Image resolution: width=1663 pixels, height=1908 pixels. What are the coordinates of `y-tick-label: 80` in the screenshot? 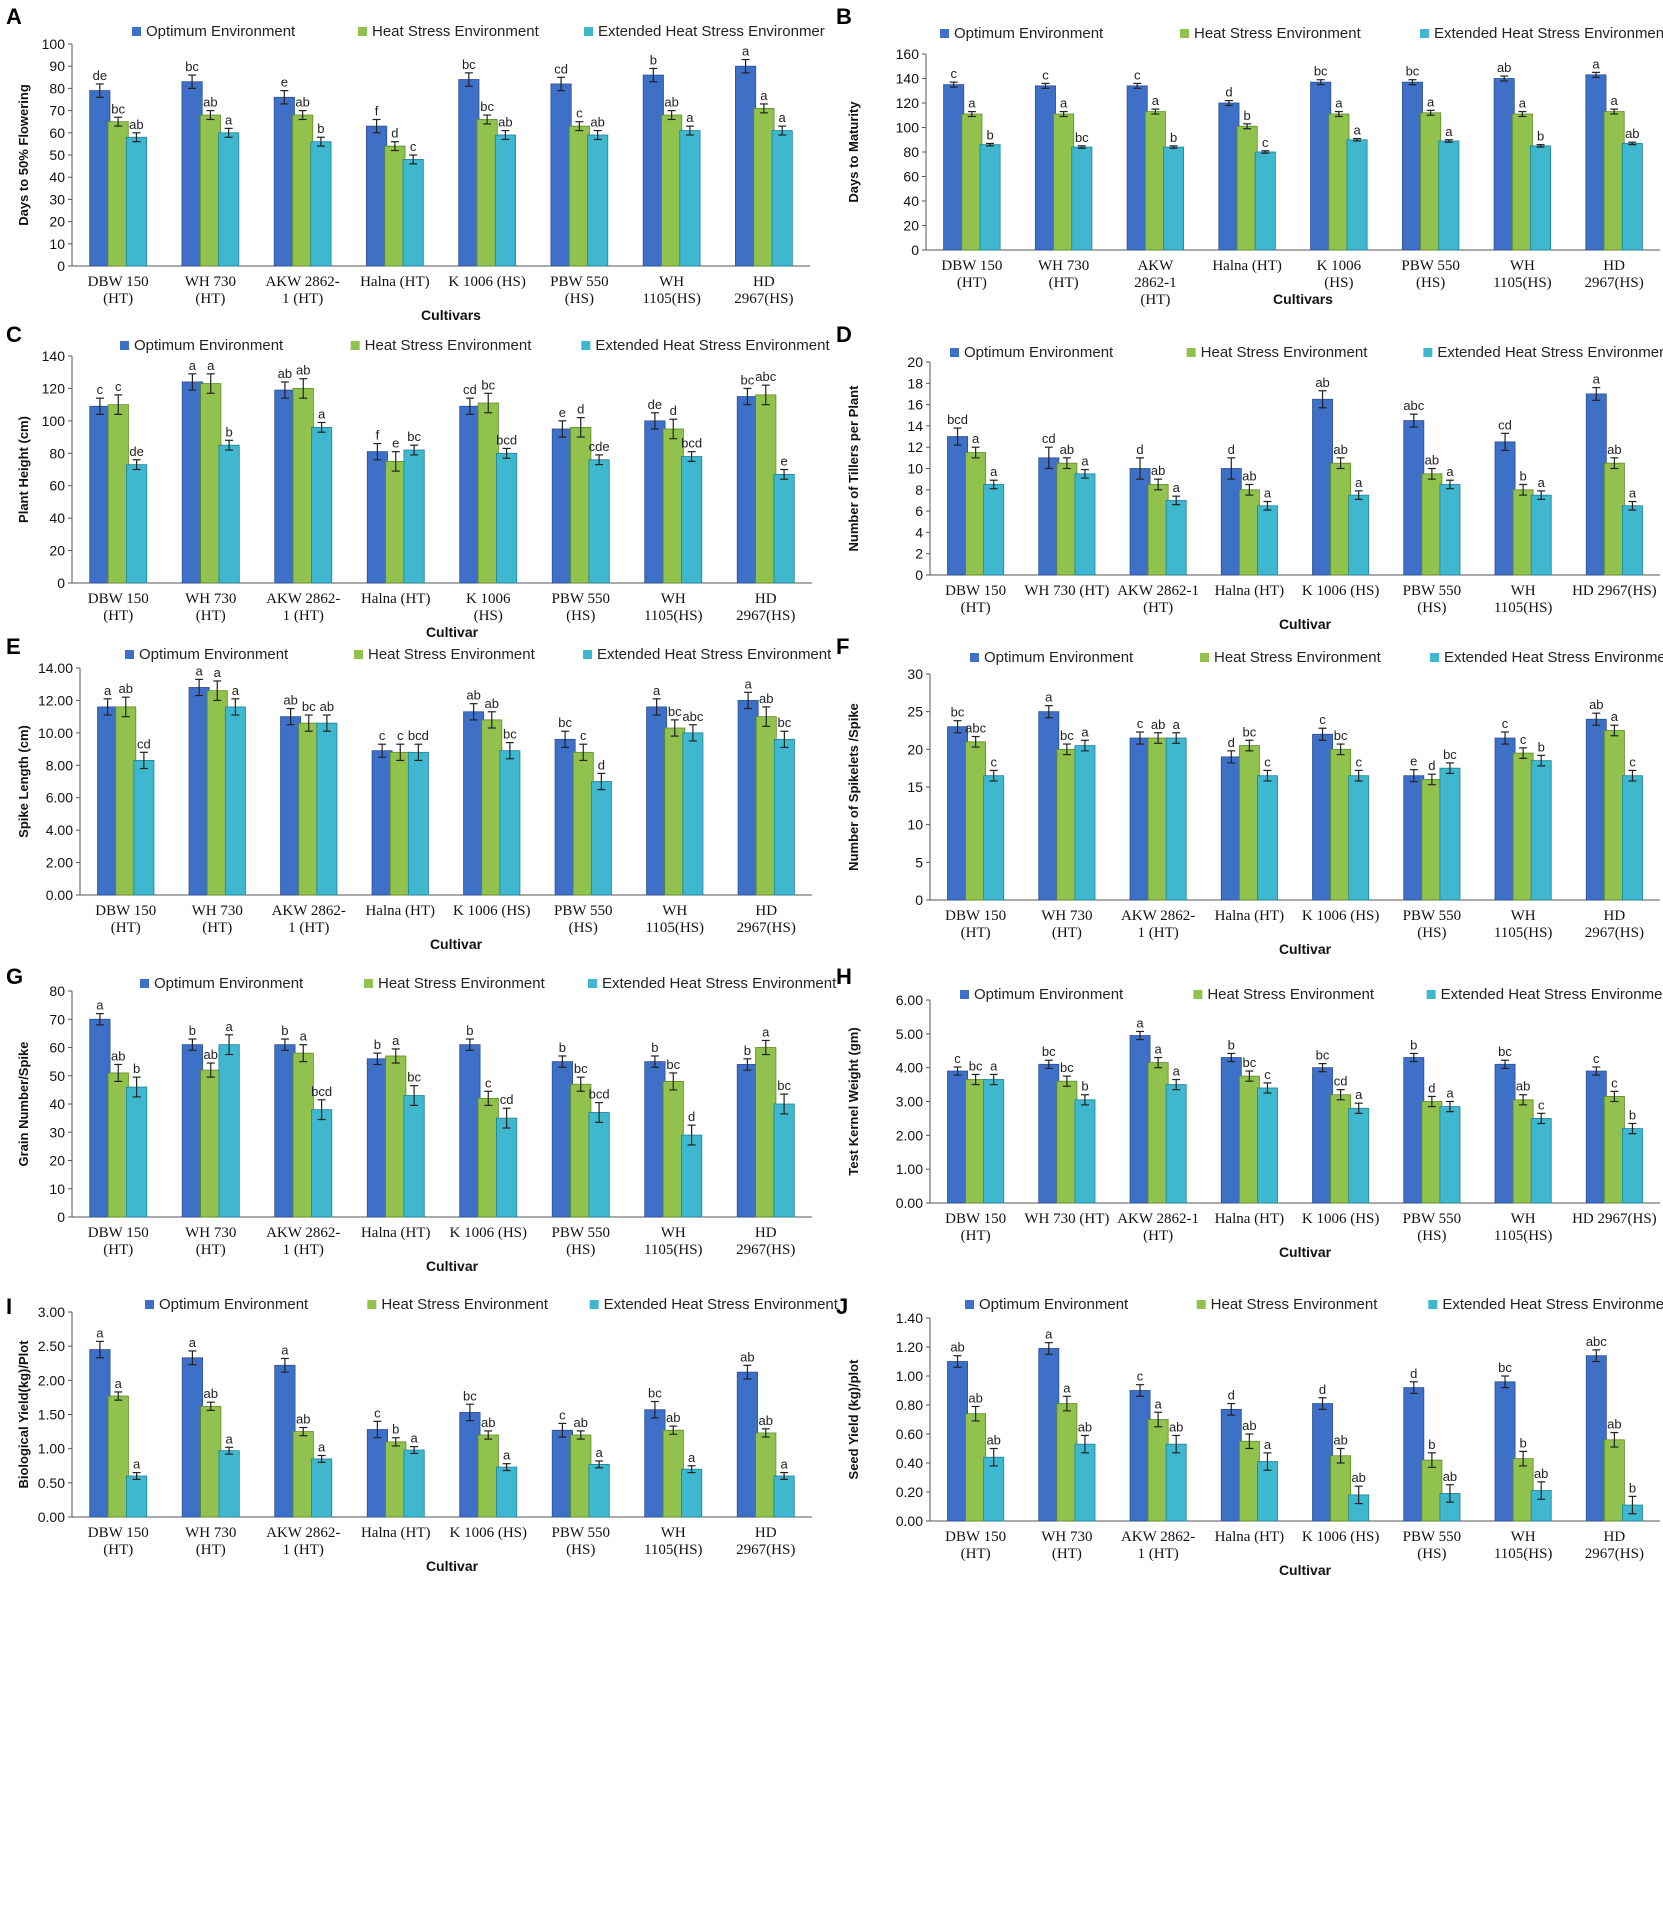 It's located at (911, 152).